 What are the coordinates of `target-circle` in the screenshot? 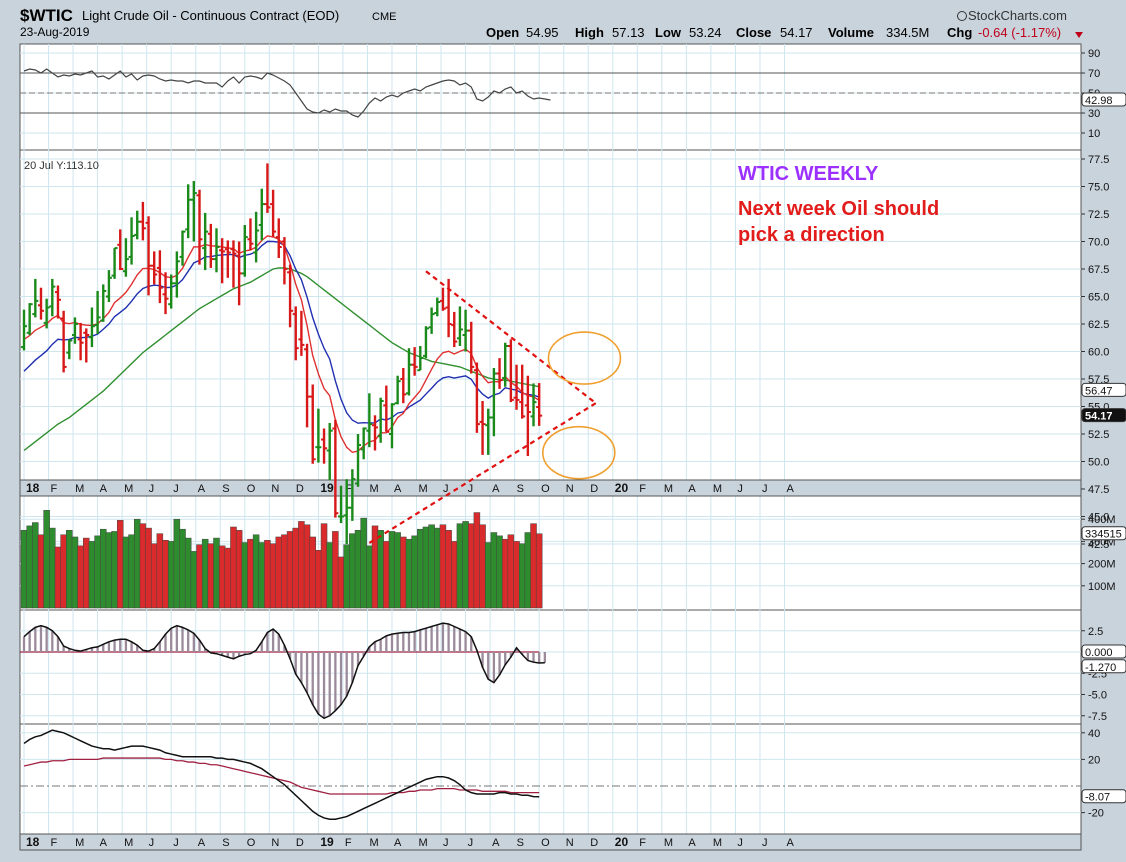 It's located at (579, 452).